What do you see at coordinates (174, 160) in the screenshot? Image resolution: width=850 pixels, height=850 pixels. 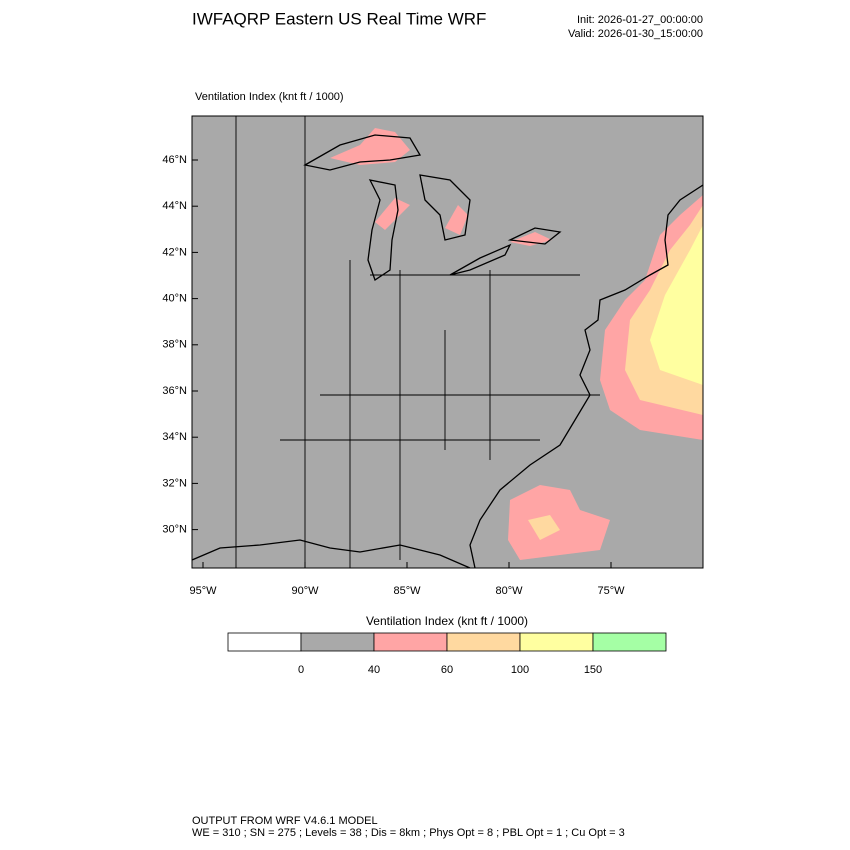 I see `lat-tick-label: 46°N` at bounding box center [174, 160].